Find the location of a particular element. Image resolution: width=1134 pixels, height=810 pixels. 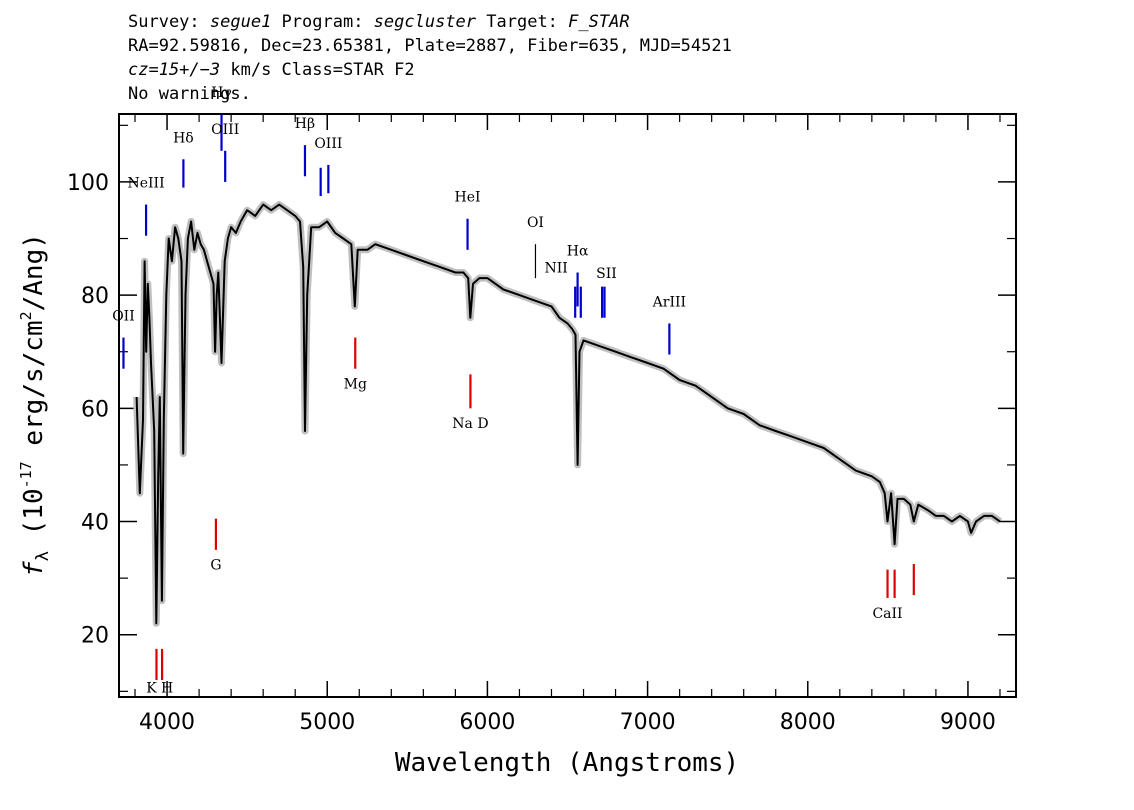

sky-line-label: OI is located at coordinates (535, 223).